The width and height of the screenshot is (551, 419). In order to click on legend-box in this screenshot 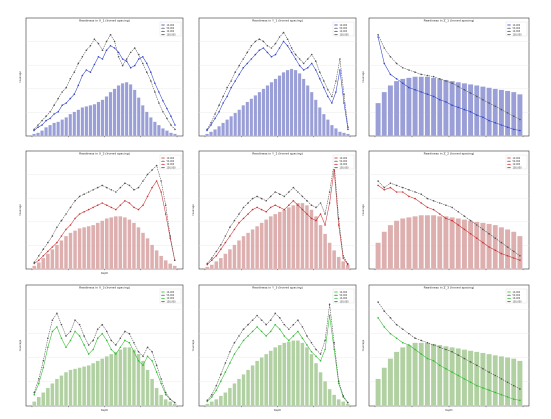, I will do `click(516, 29)`.